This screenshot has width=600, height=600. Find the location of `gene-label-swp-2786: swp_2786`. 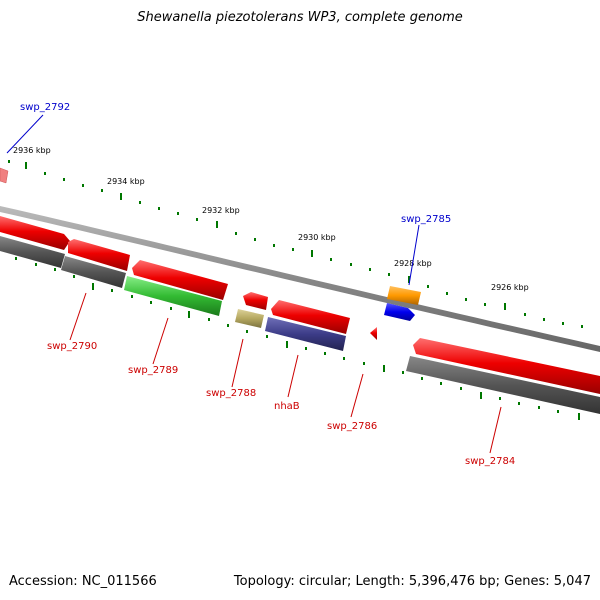

gene-label-swp-2786: swp_2786 is located at coordinates (352, 426).